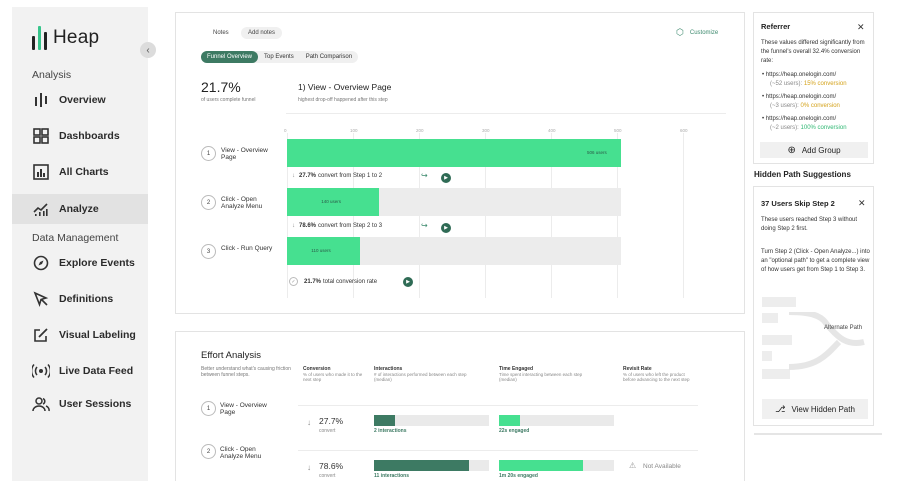 The image size is (900, 481). I want to click on referrer-pct: 100% conversion, so click(823, 128).